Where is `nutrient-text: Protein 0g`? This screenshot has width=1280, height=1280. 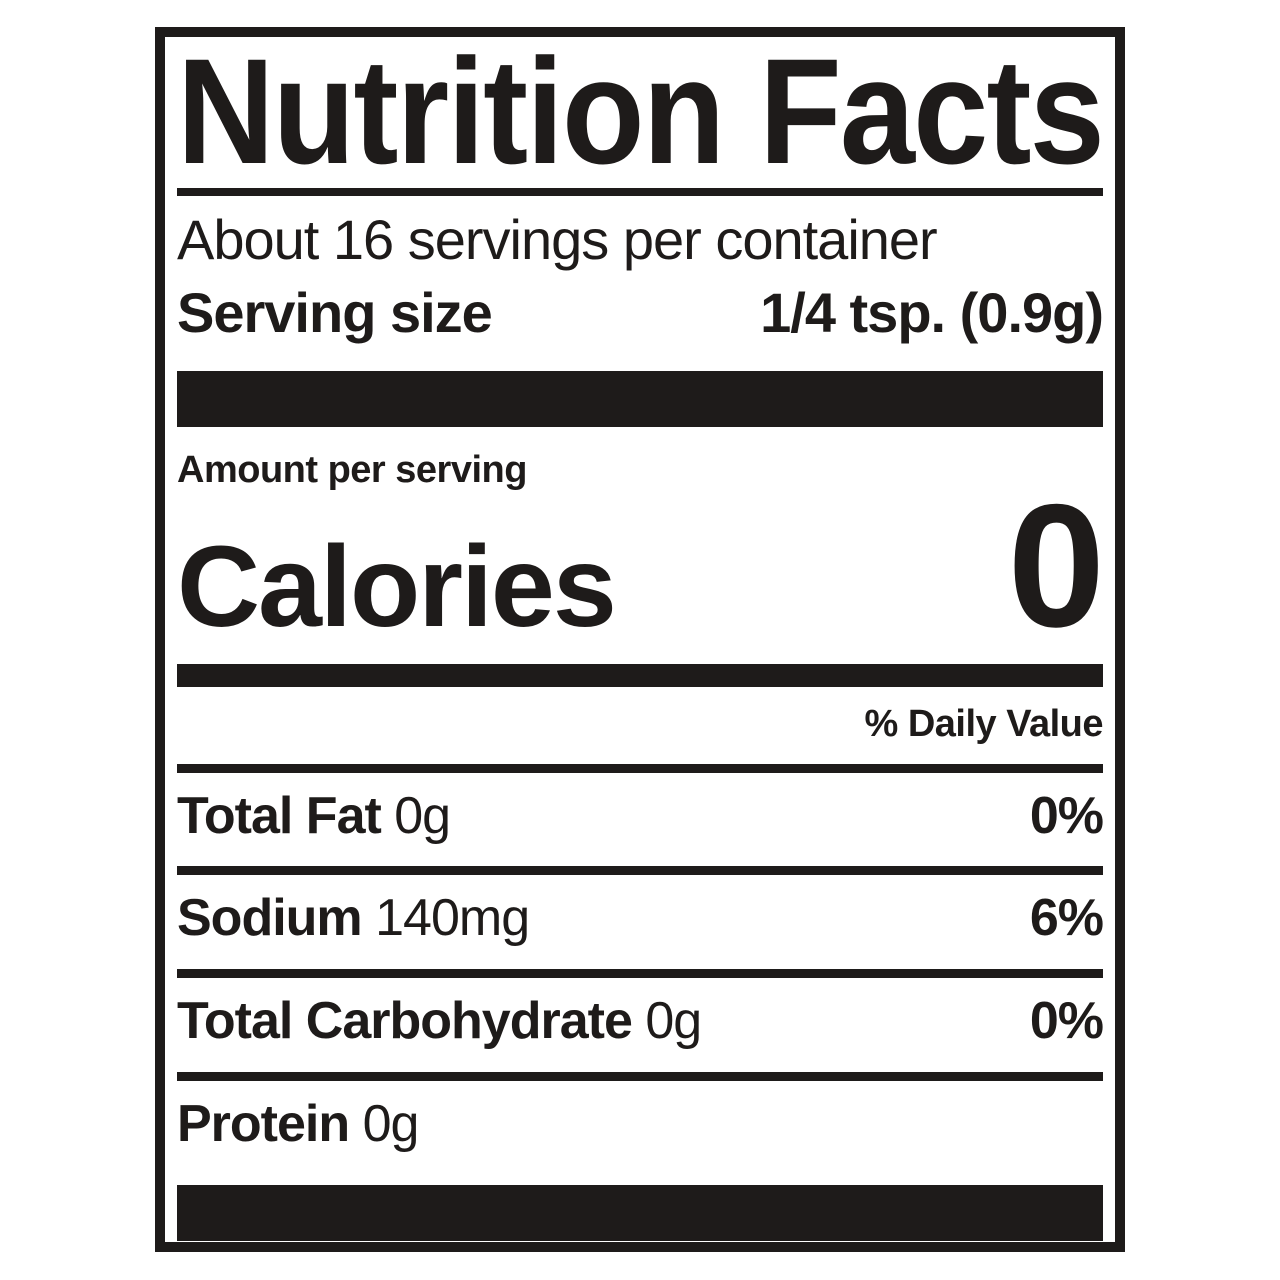 nutrient-text: Protein 0g is located at coordinates (298, 1124).